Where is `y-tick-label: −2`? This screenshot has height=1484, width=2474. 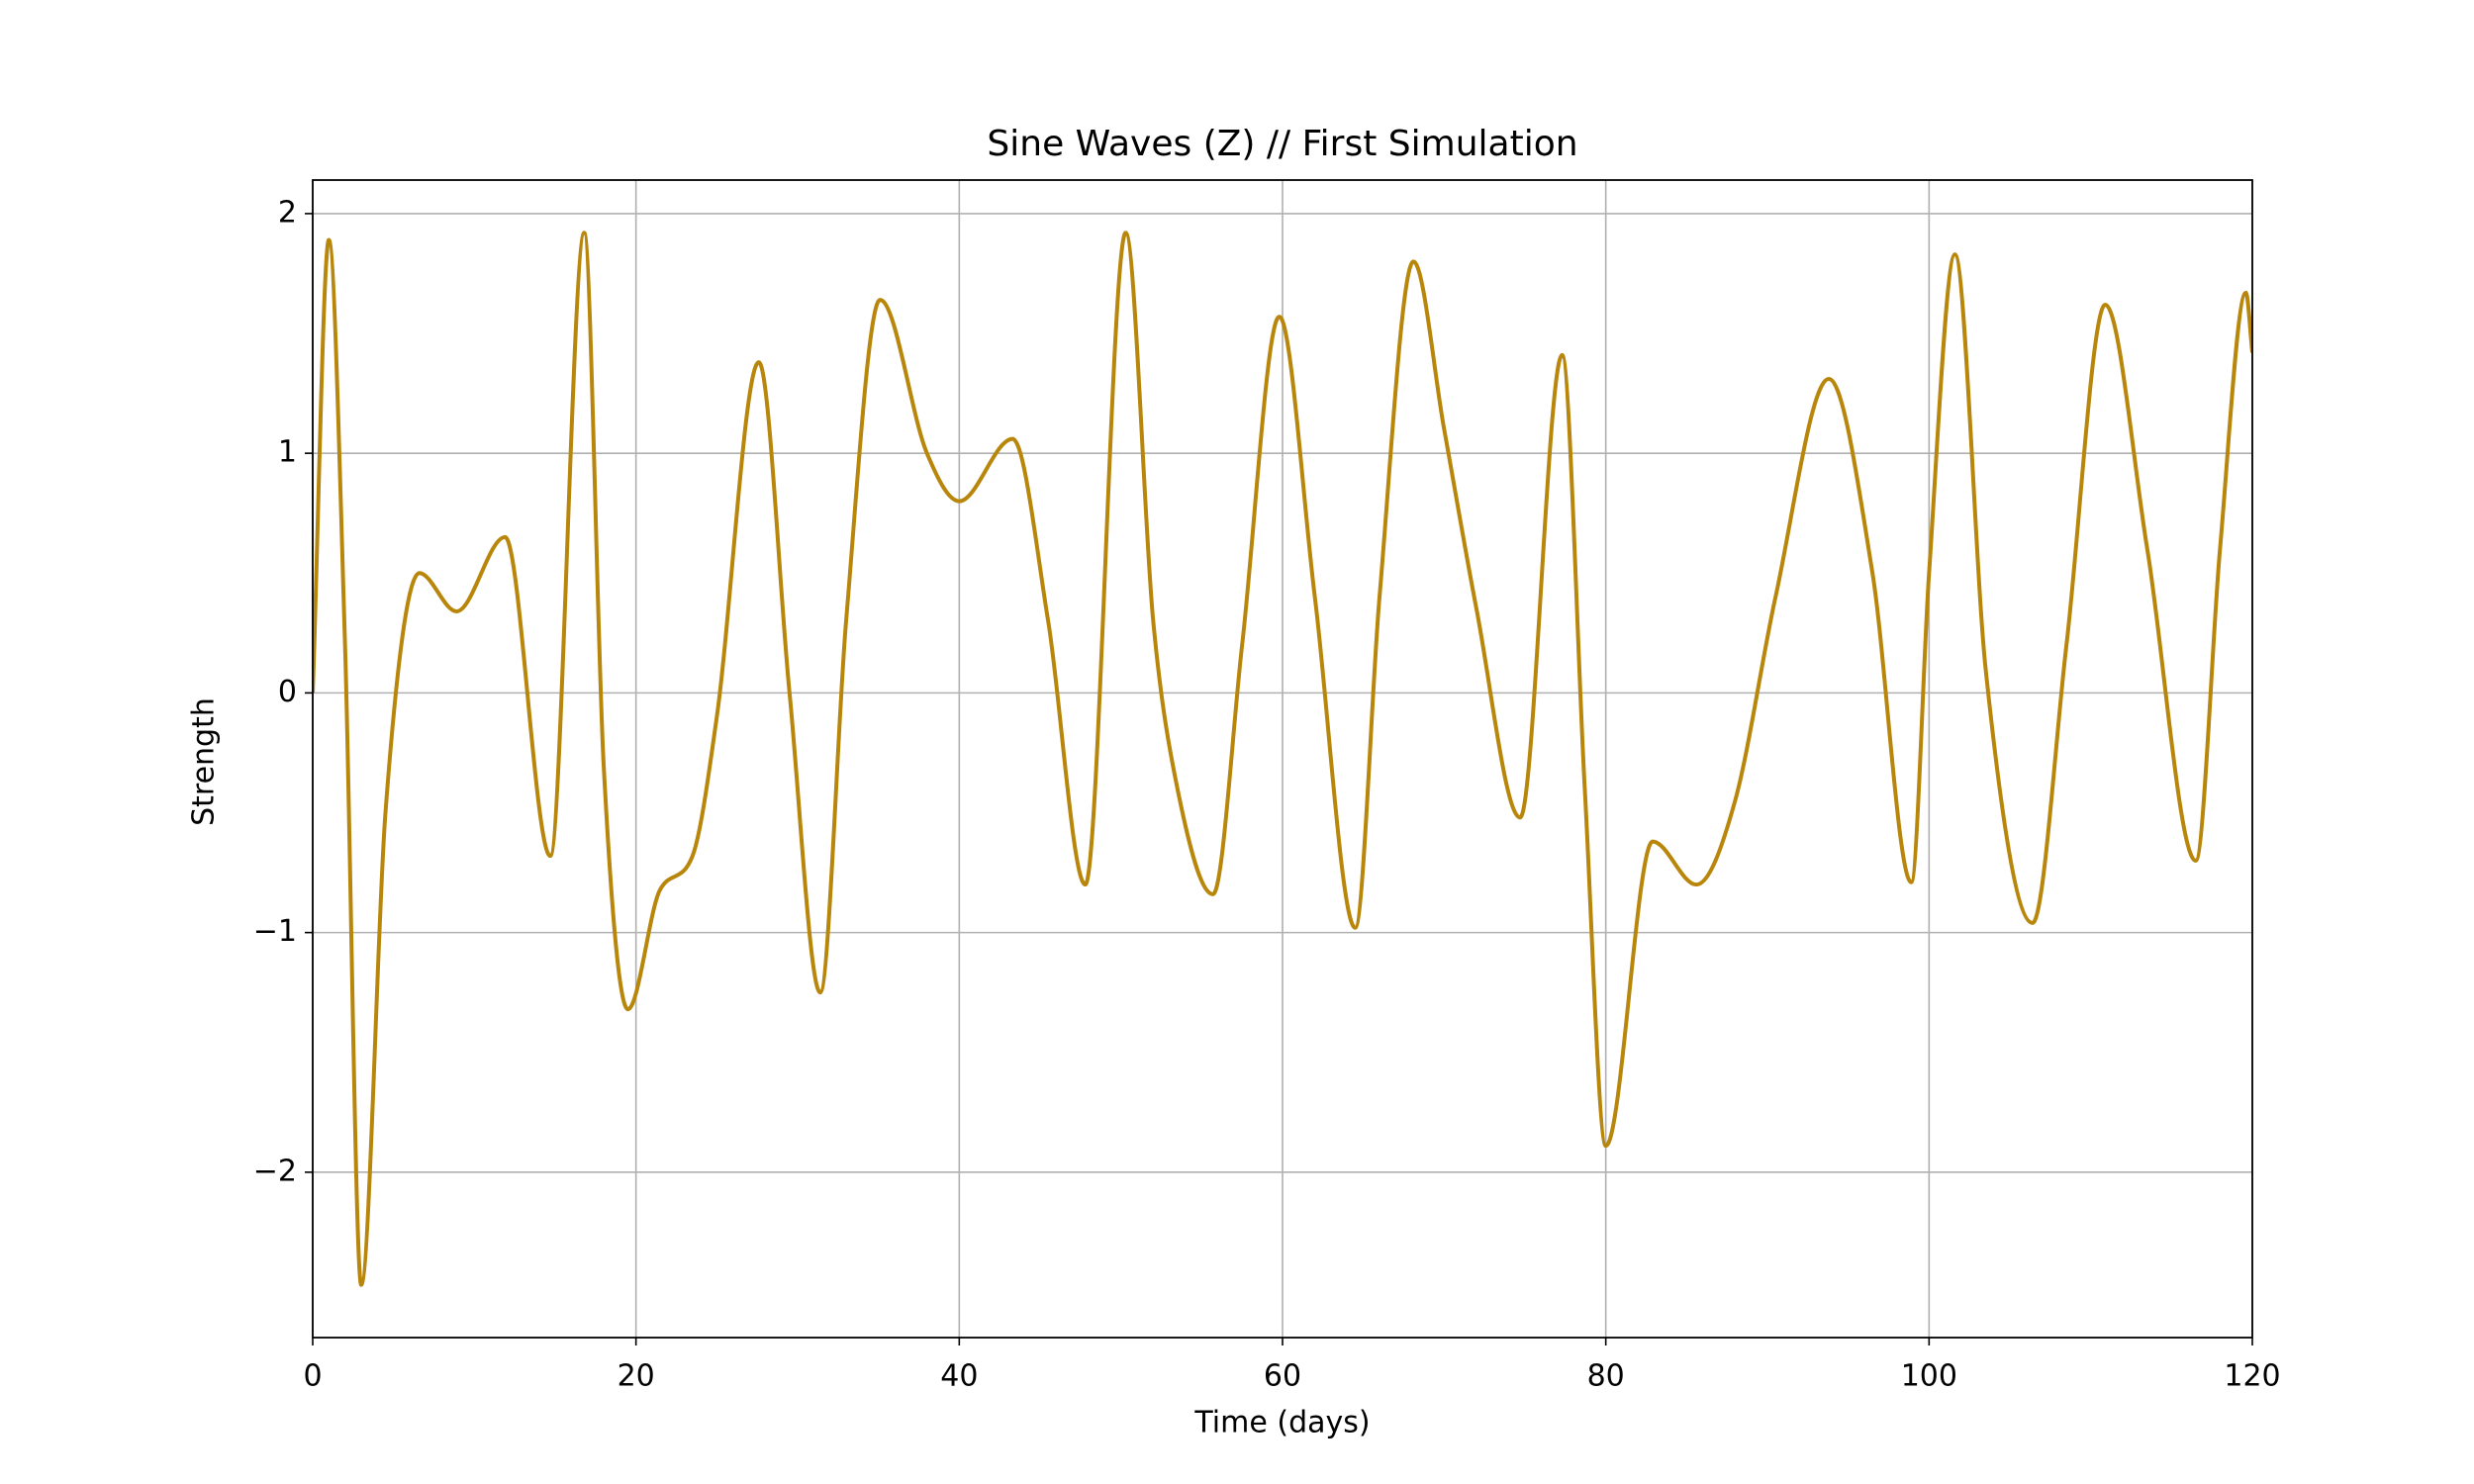 y-tick-label: −2 is located at coordinates (275, 1171).